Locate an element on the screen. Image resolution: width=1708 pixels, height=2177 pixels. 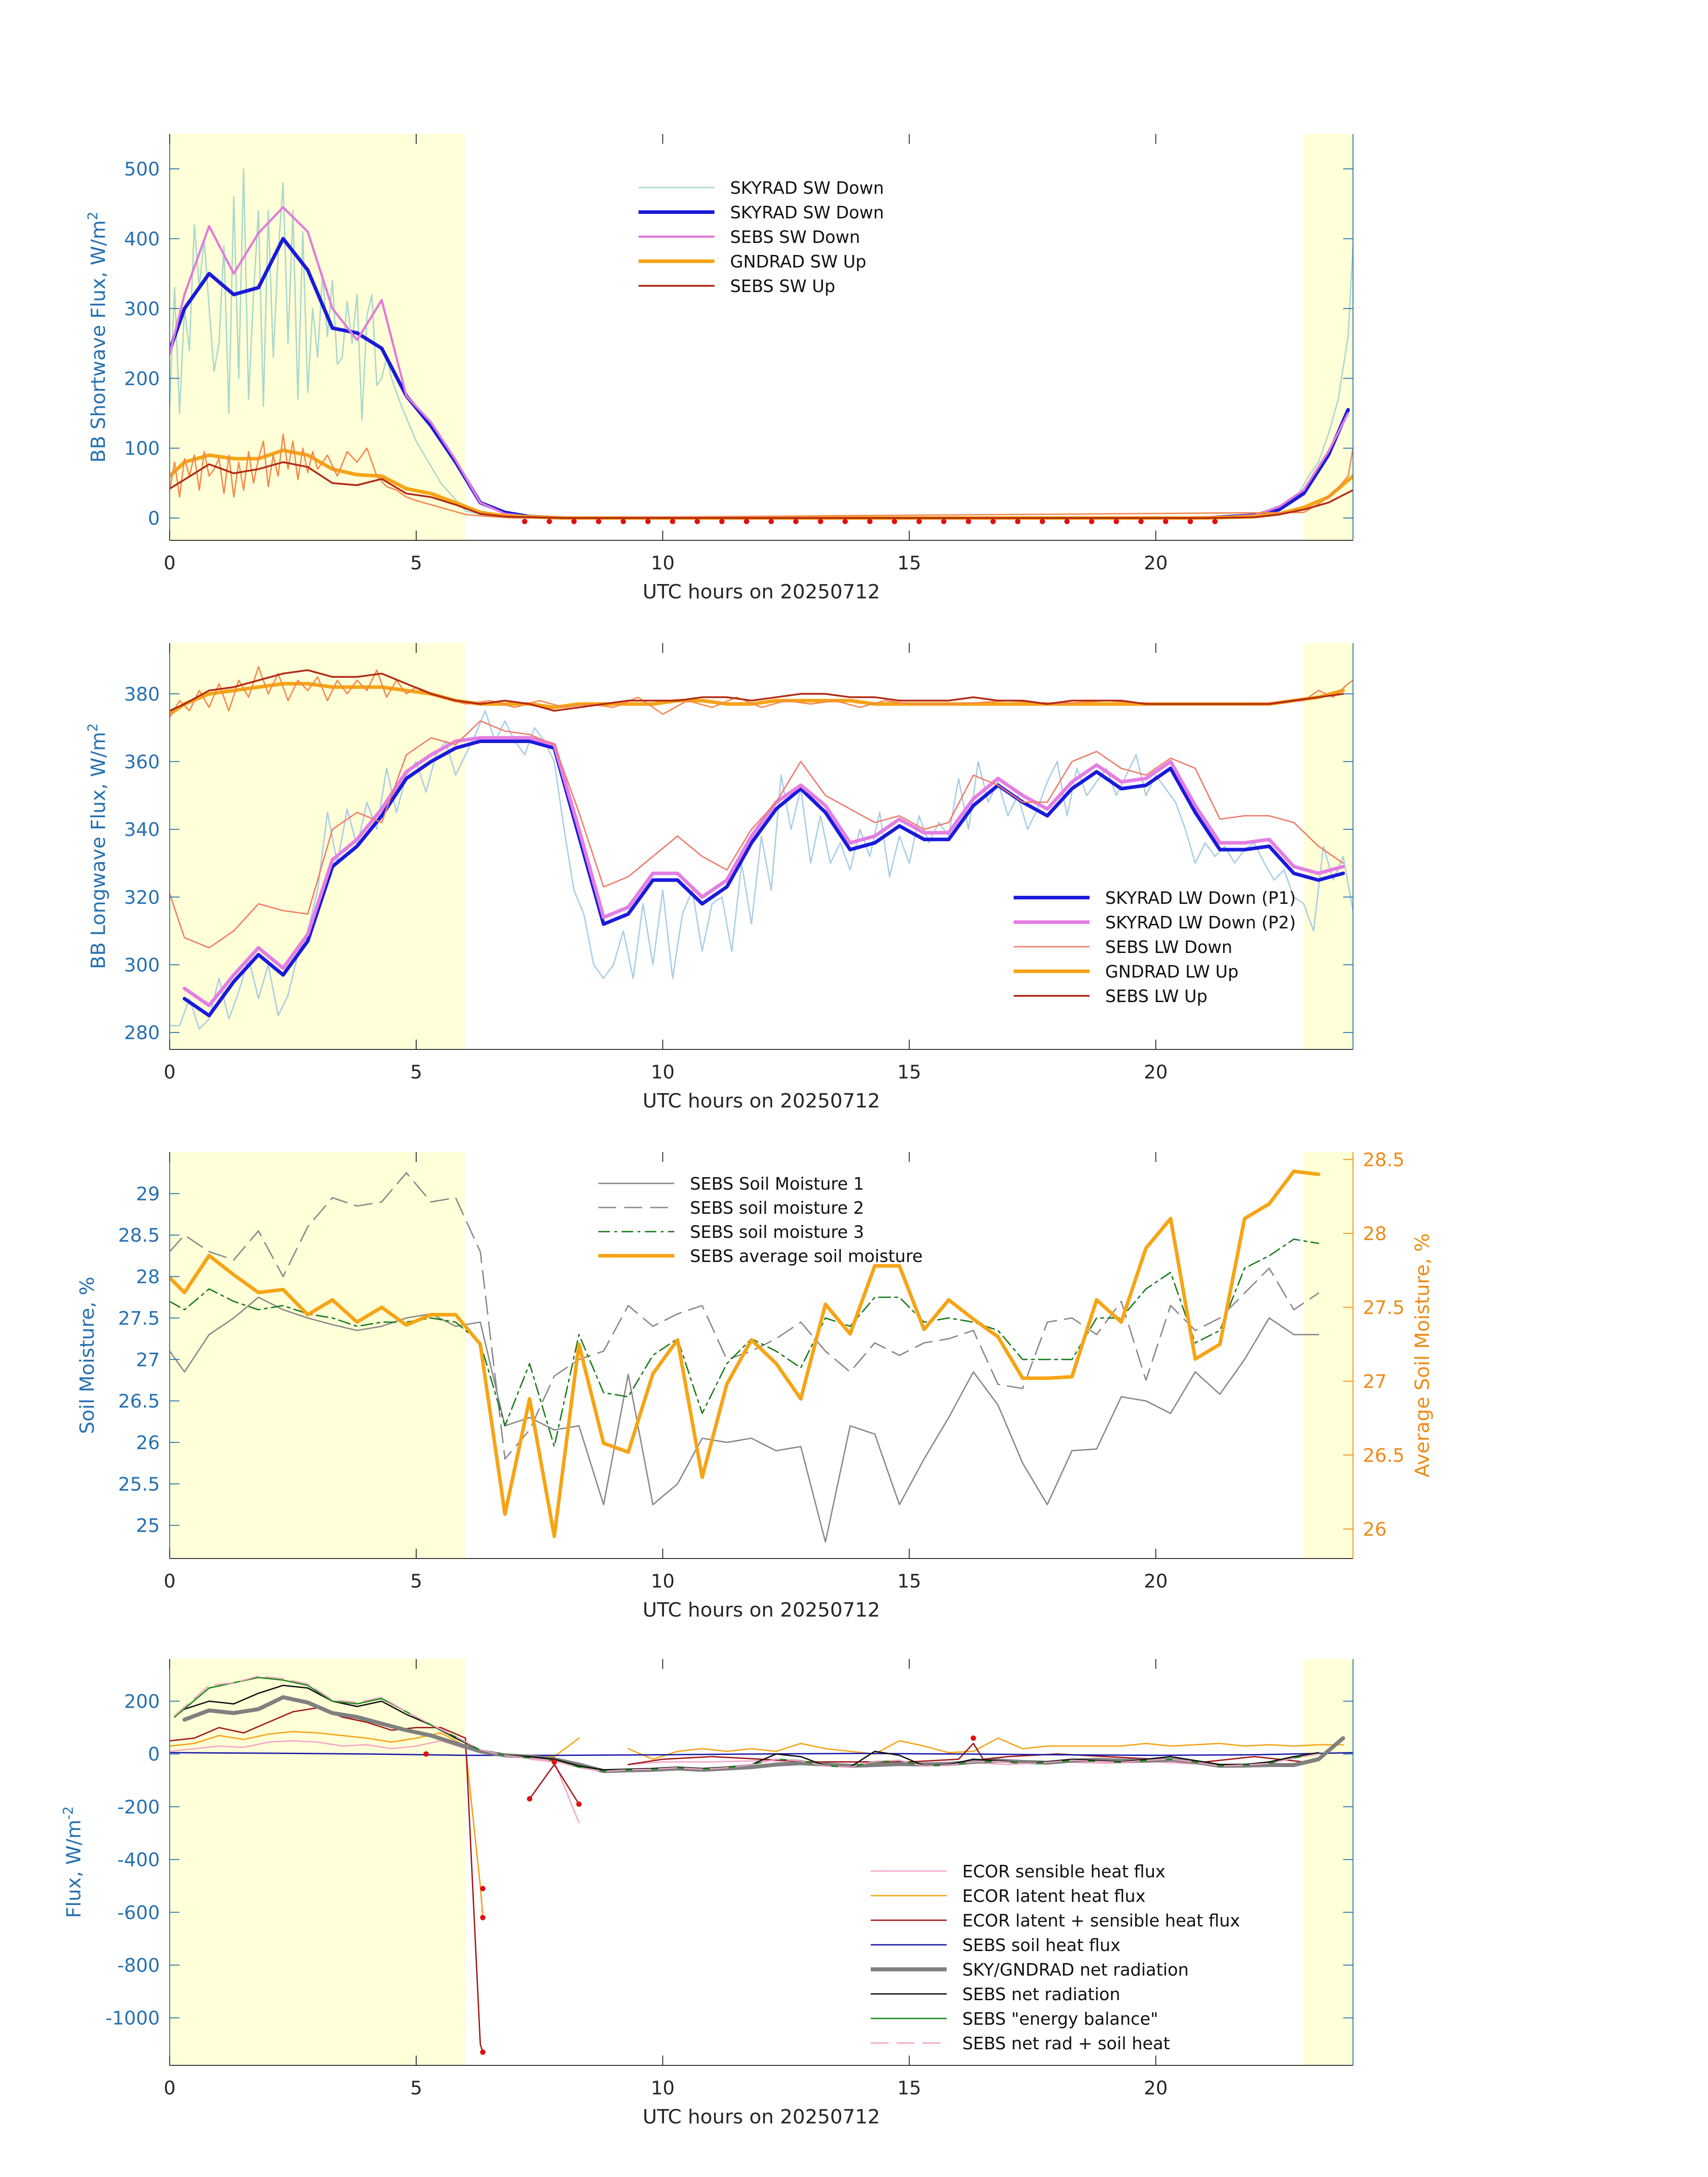
y-tick-label: -200 is located at coordinates (138, 1807).